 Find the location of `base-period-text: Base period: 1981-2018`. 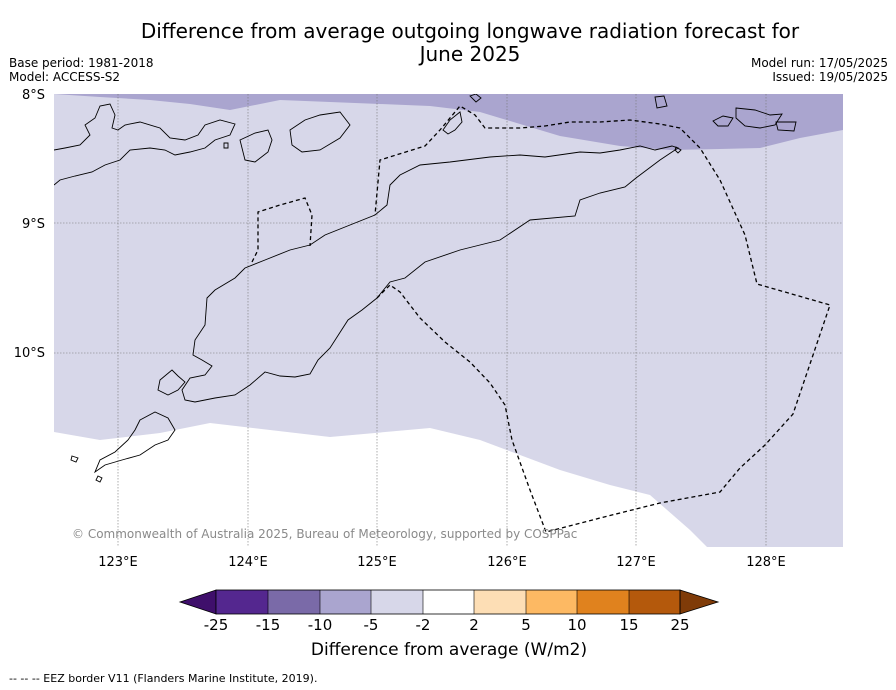

base-period-text: Base period: 1981-2018 is located at coordinates (81, 63).